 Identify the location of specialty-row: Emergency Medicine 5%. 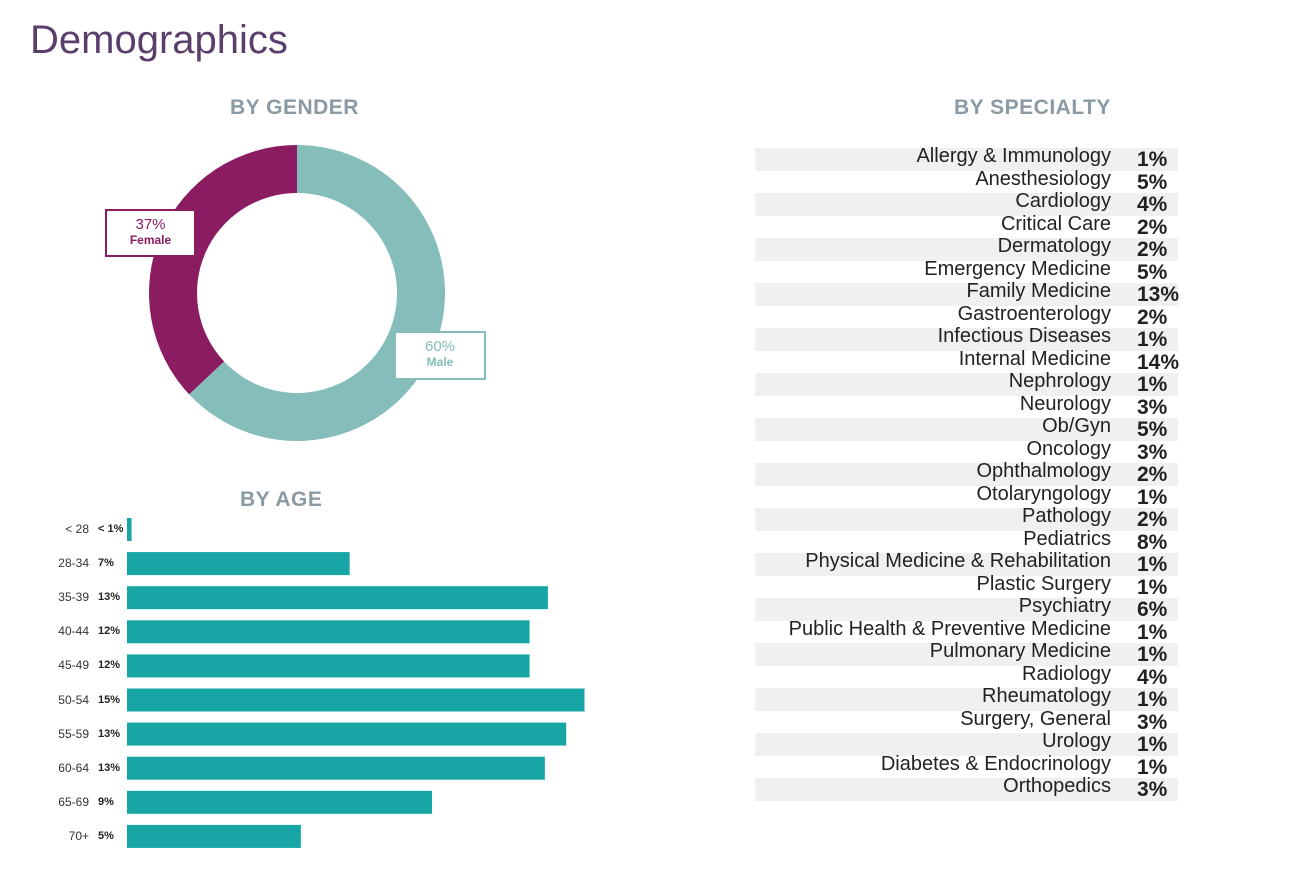
(966, 270).